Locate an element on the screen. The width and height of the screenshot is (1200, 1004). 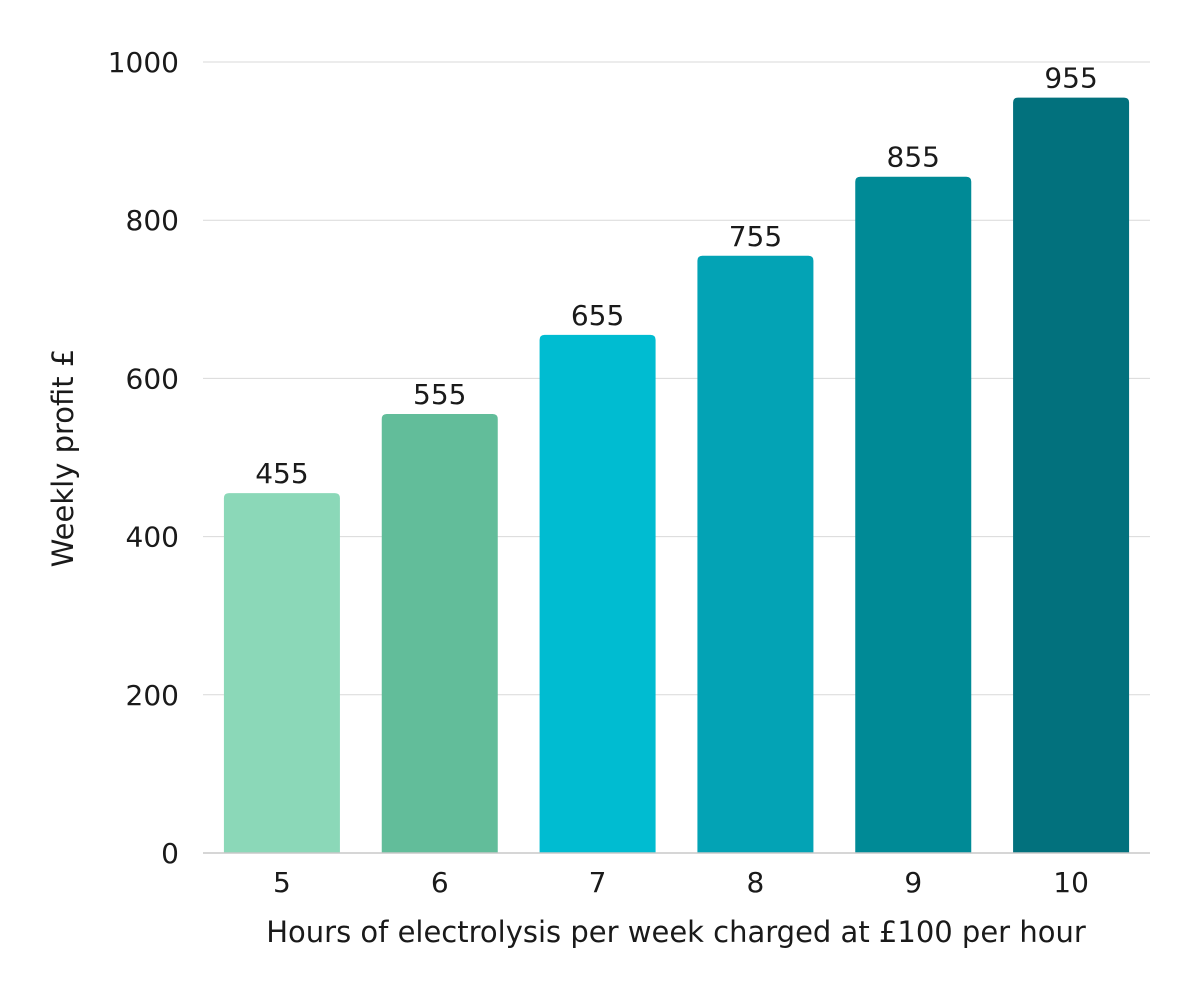
x-tick-label: 8 is located at coordinates (756, 882).